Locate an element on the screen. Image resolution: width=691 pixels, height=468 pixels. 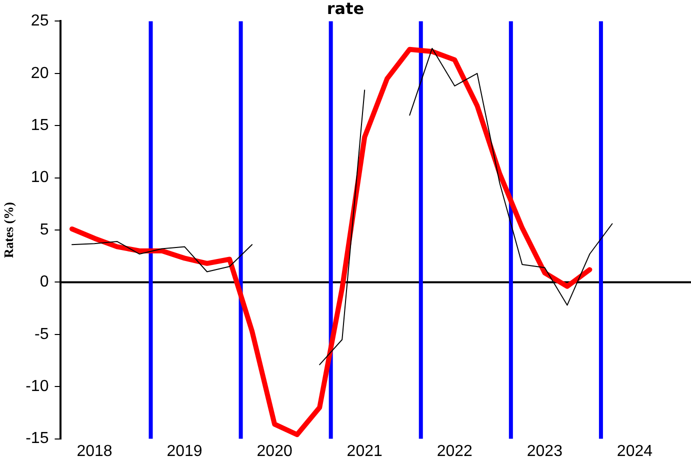
y-tick-label: 25 is located at coordinates (39, 21).